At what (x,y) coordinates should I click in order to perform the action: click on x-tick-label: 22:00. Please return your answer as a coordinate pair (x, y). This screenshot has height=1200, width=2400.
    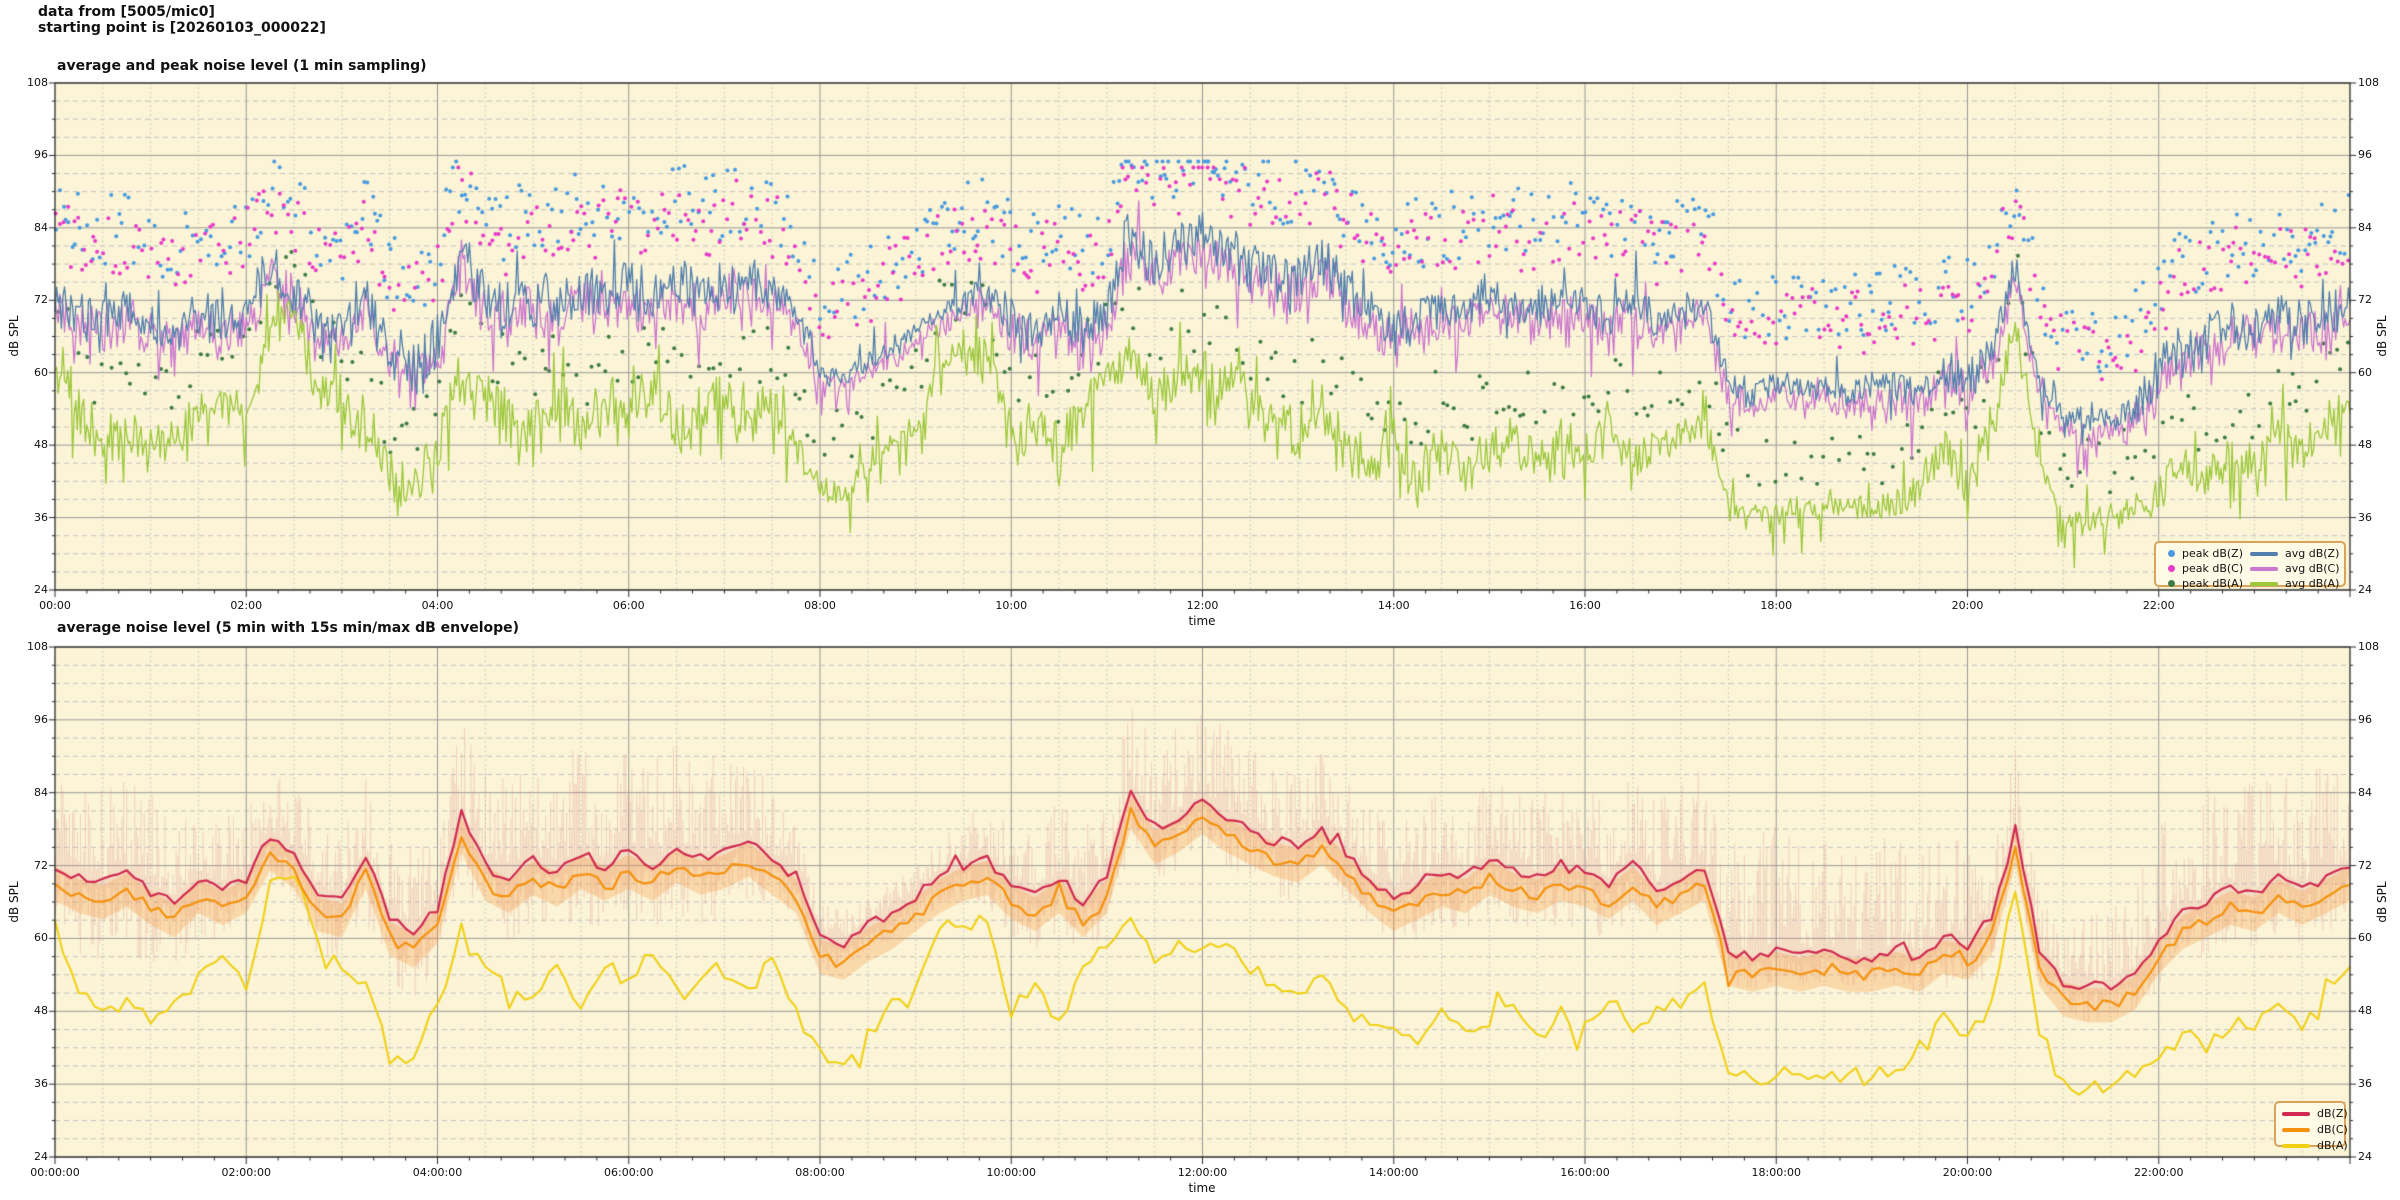
    Looking at the image, I should click on (2158, 605).